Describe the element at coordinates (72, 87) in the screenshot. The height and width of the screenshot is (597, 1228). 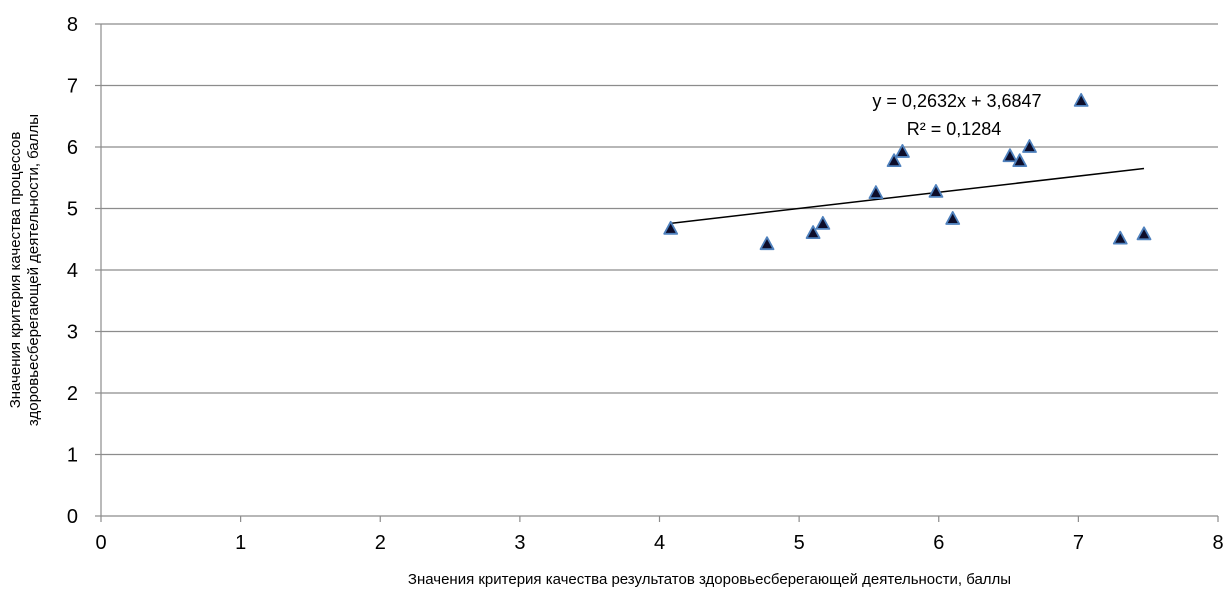
I see `y-tick-label: 7` at that location.